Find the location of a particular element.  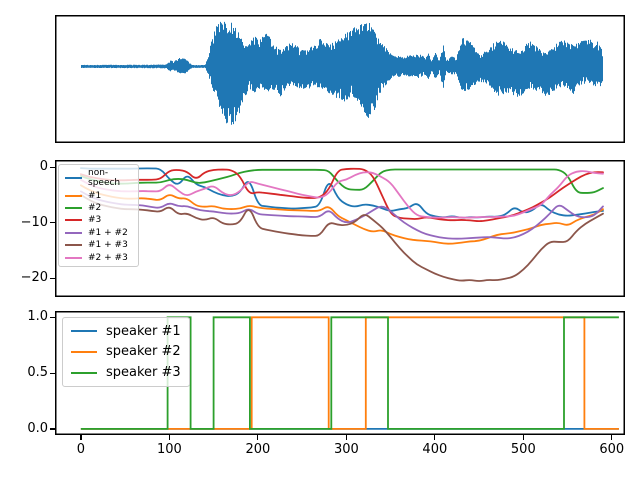

x-tick-label: 300 is located at coordinates (346, 449).